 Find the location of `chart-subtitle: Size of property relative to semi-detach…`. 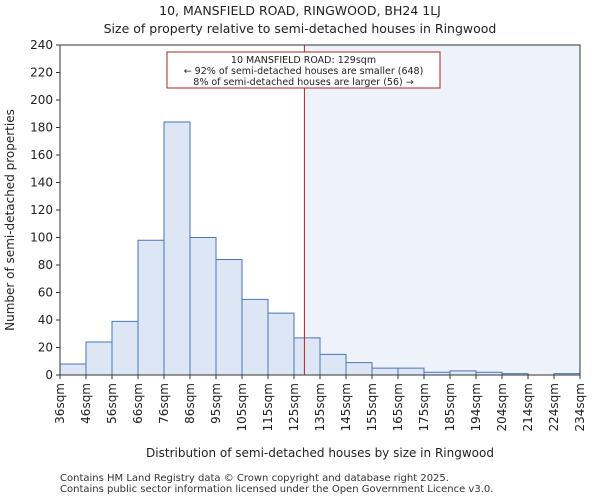

chart-subtitle: Size of property relative to semi-detach… is located at coordinates (300, 28).